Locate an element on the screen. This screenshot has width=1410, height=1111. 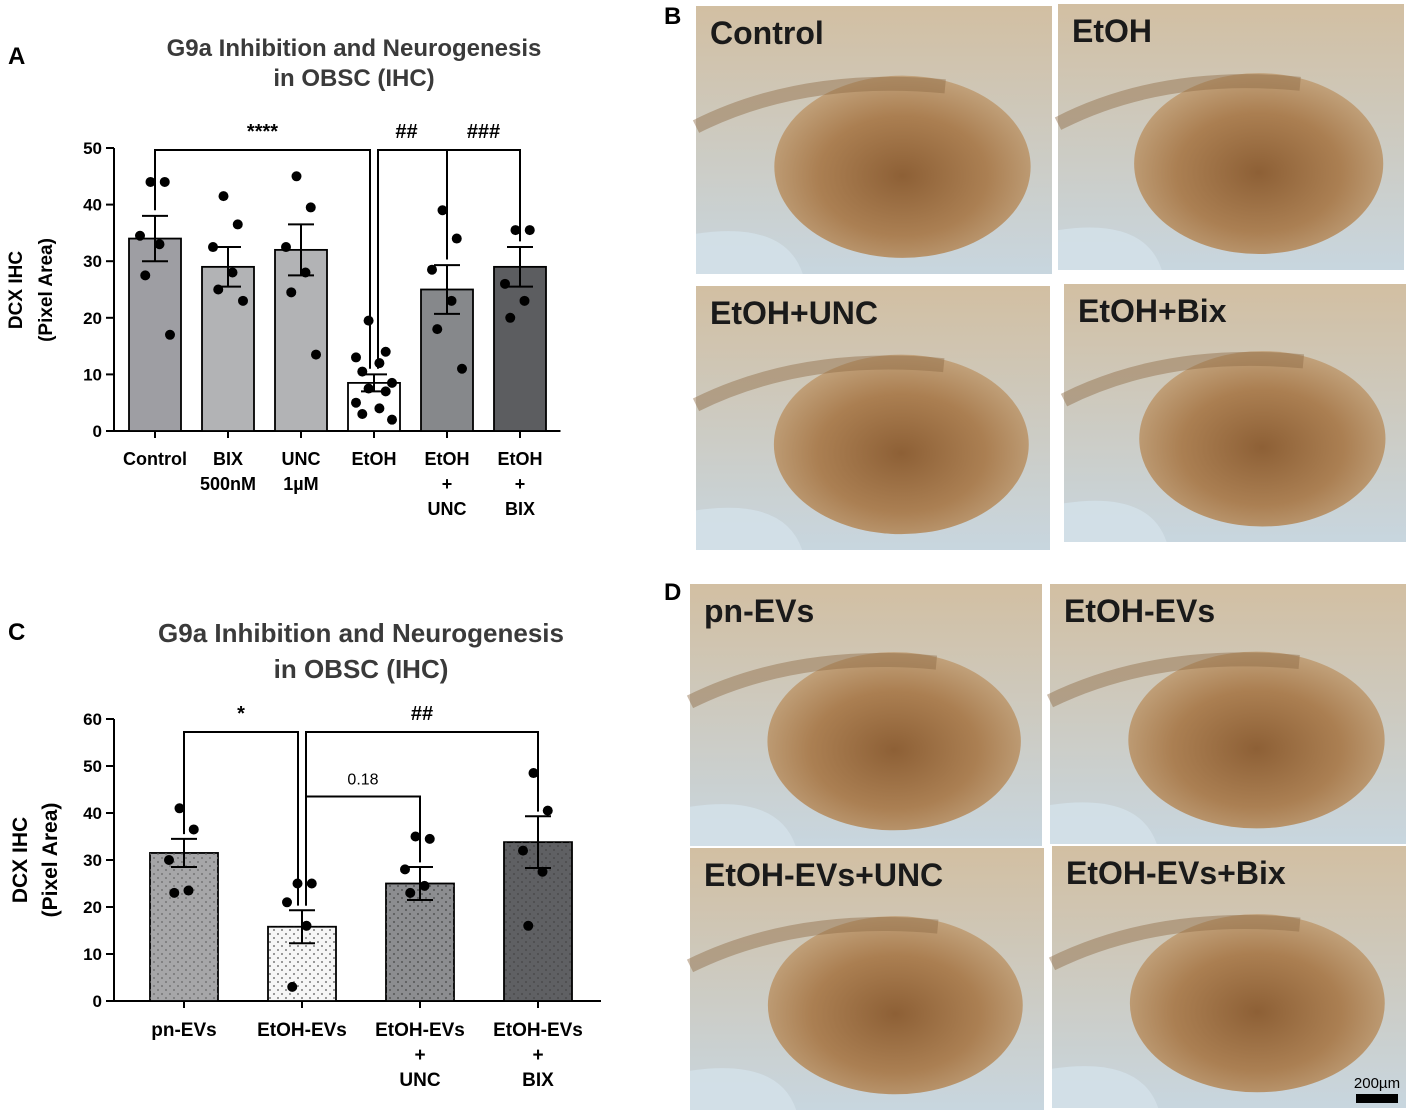
y-axis-label: (Pixel Area) is located at coordinates (46, 290).